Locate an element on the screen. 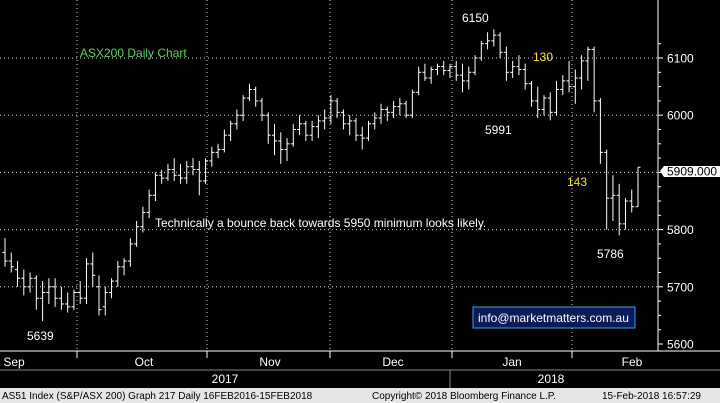 The image size is (720, 403). last-price-marker is located at coordinates (690, 171).